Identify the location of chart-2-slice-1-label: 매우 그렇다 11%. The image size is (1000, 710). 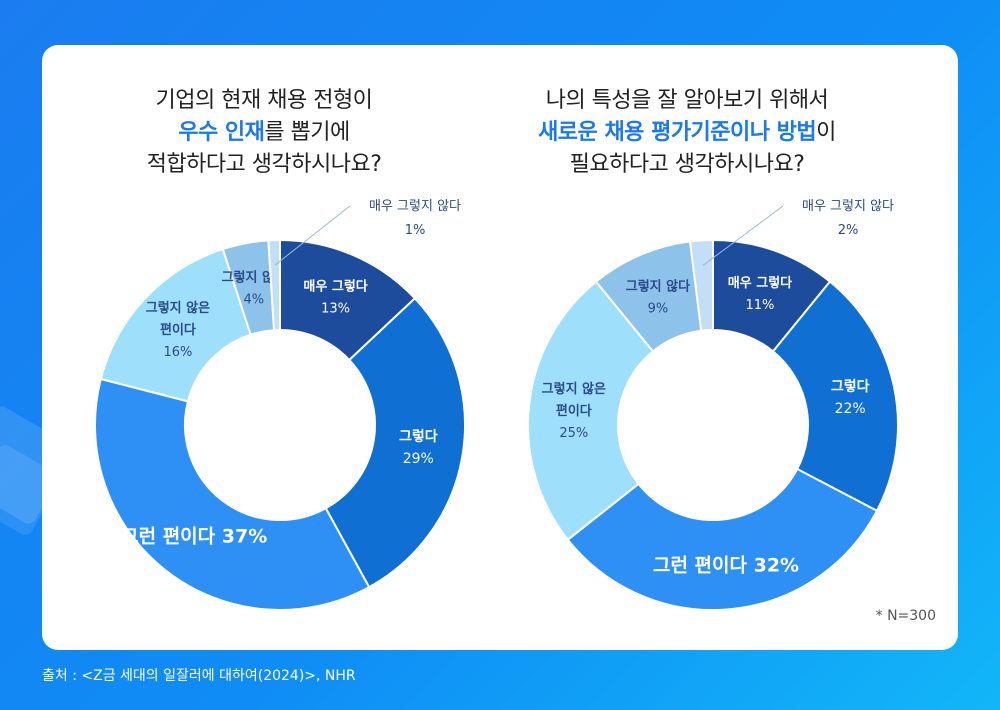
(760, 294).